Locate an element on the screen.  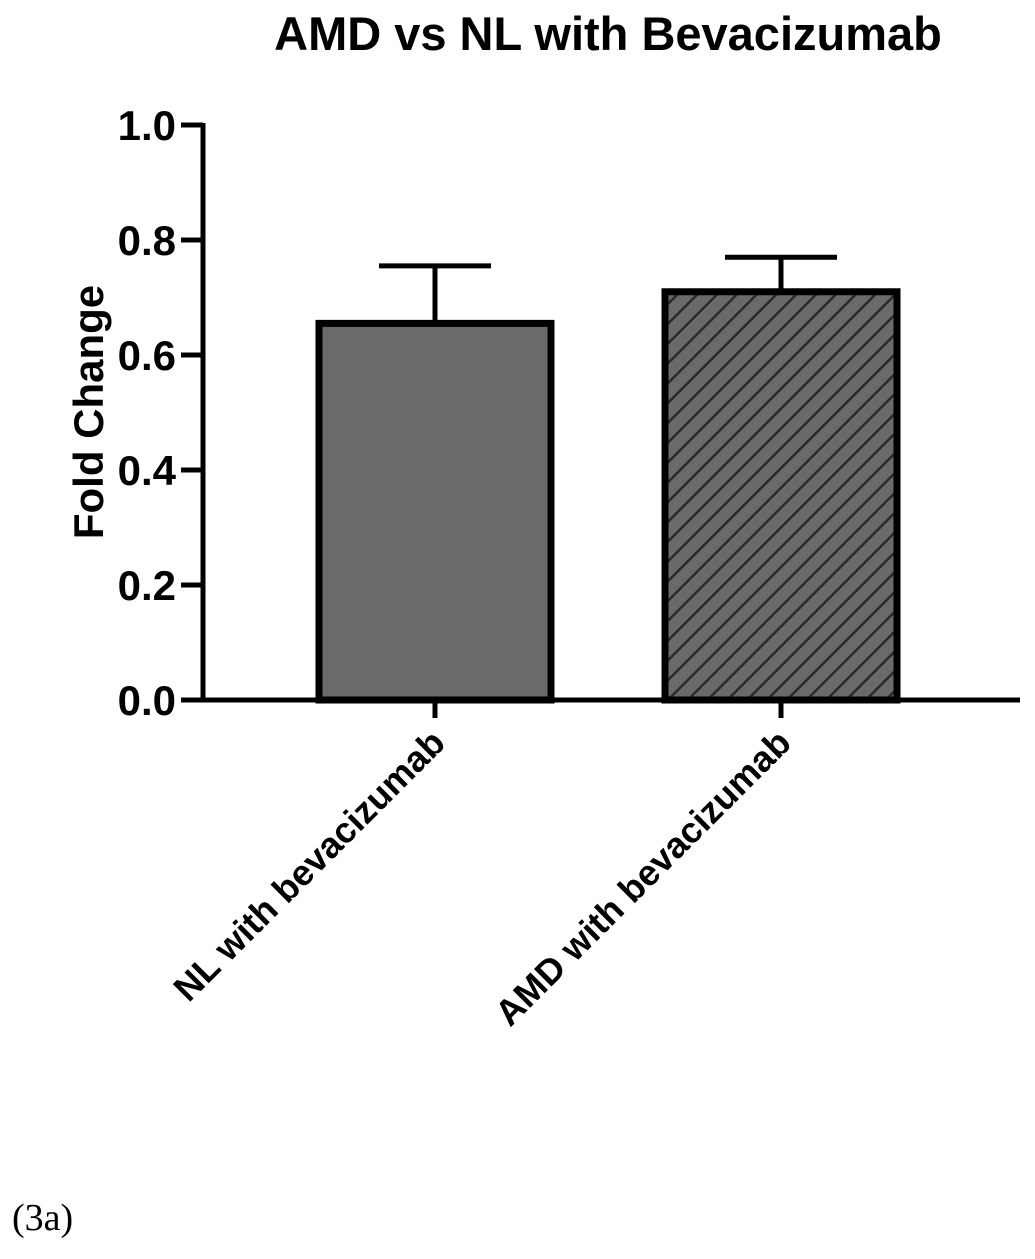
y-tick-label: 1.0 is located at coordinates (147, 125).